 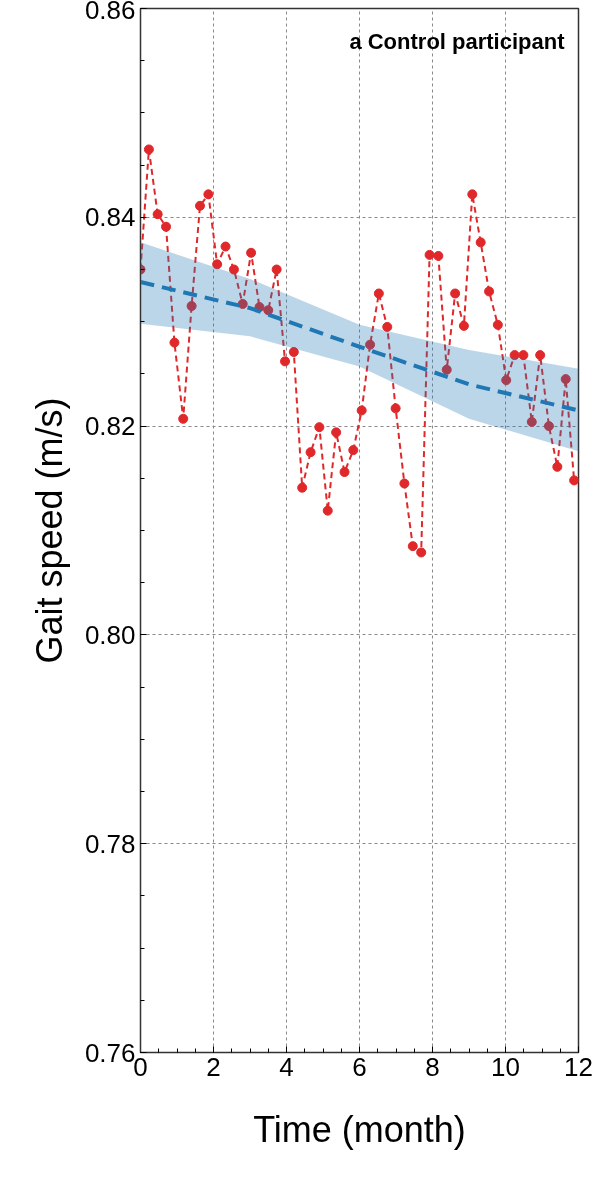 What do you see at coordinates (505, 1066) in the screenshot?
I see `x-tick-label: 10` at bounding box center [505, 1066].